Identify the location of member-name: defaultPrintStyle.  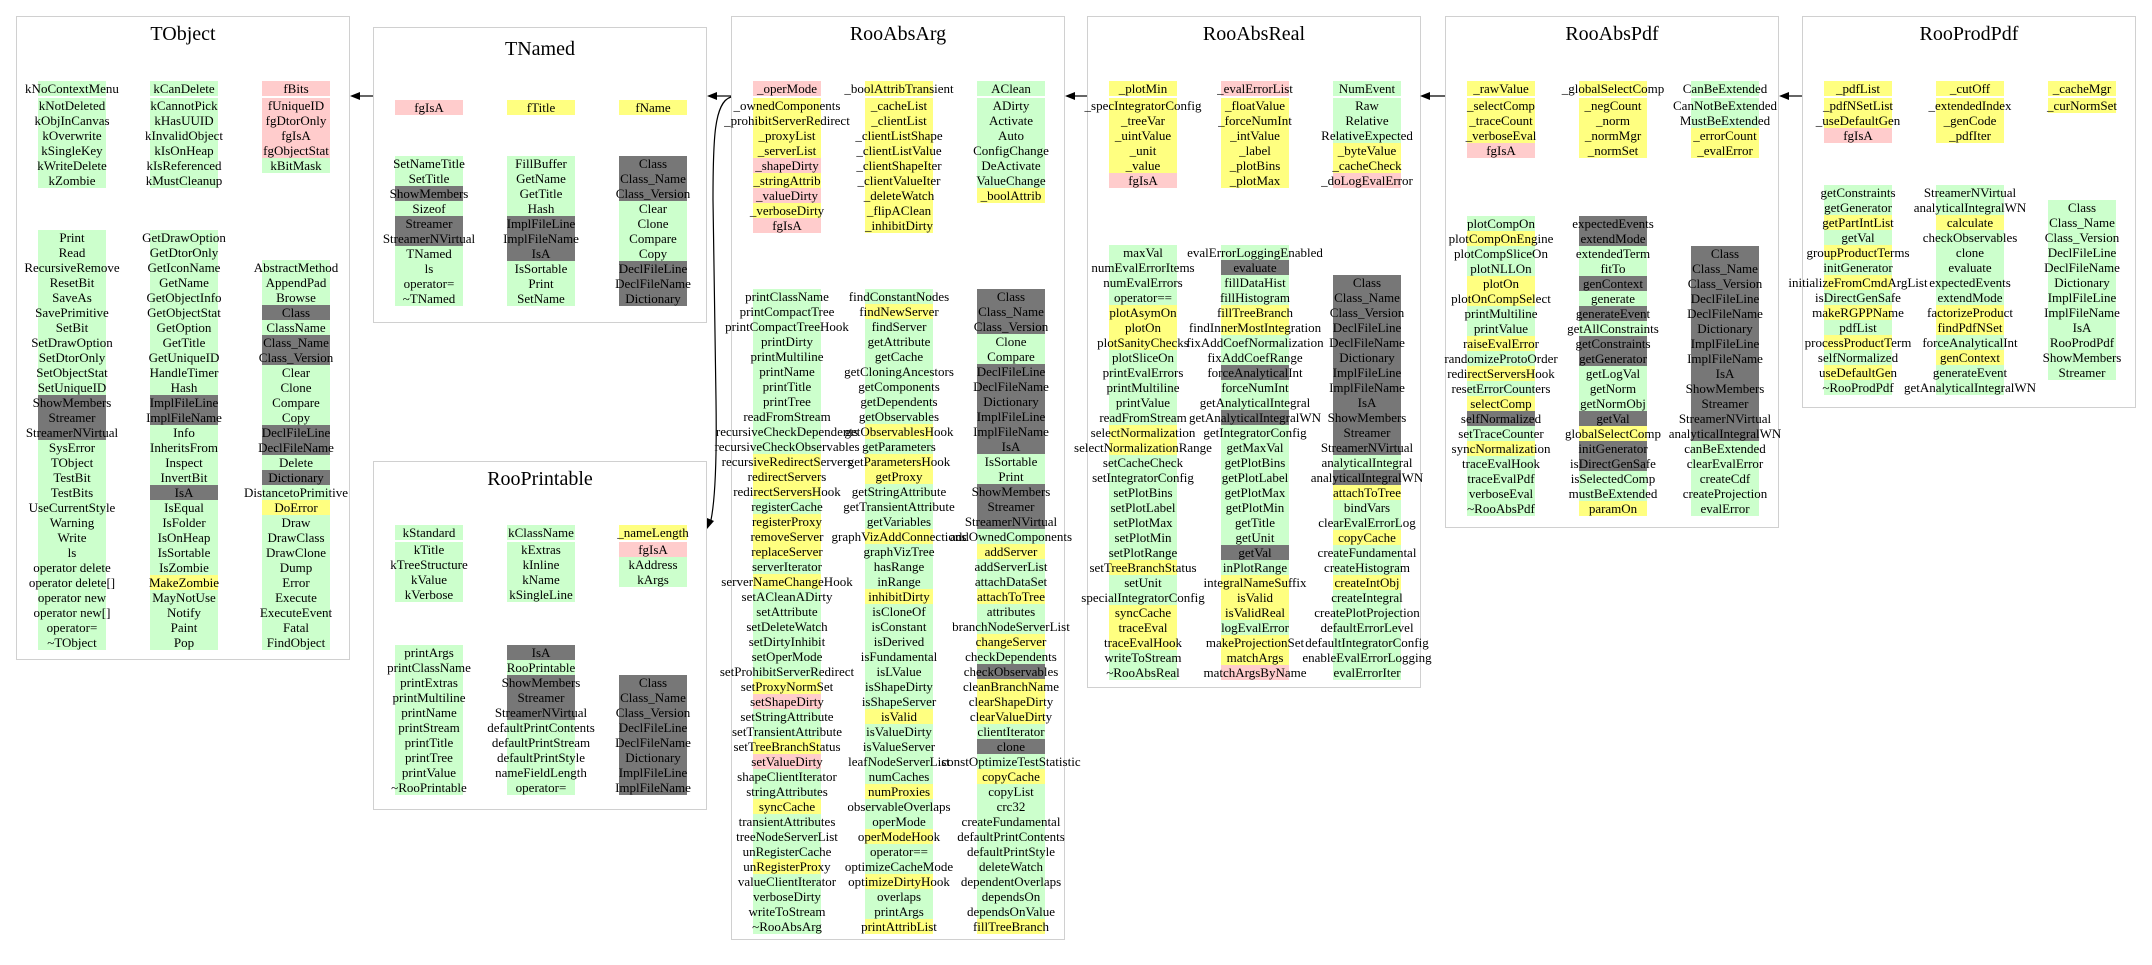
(1011, 851).